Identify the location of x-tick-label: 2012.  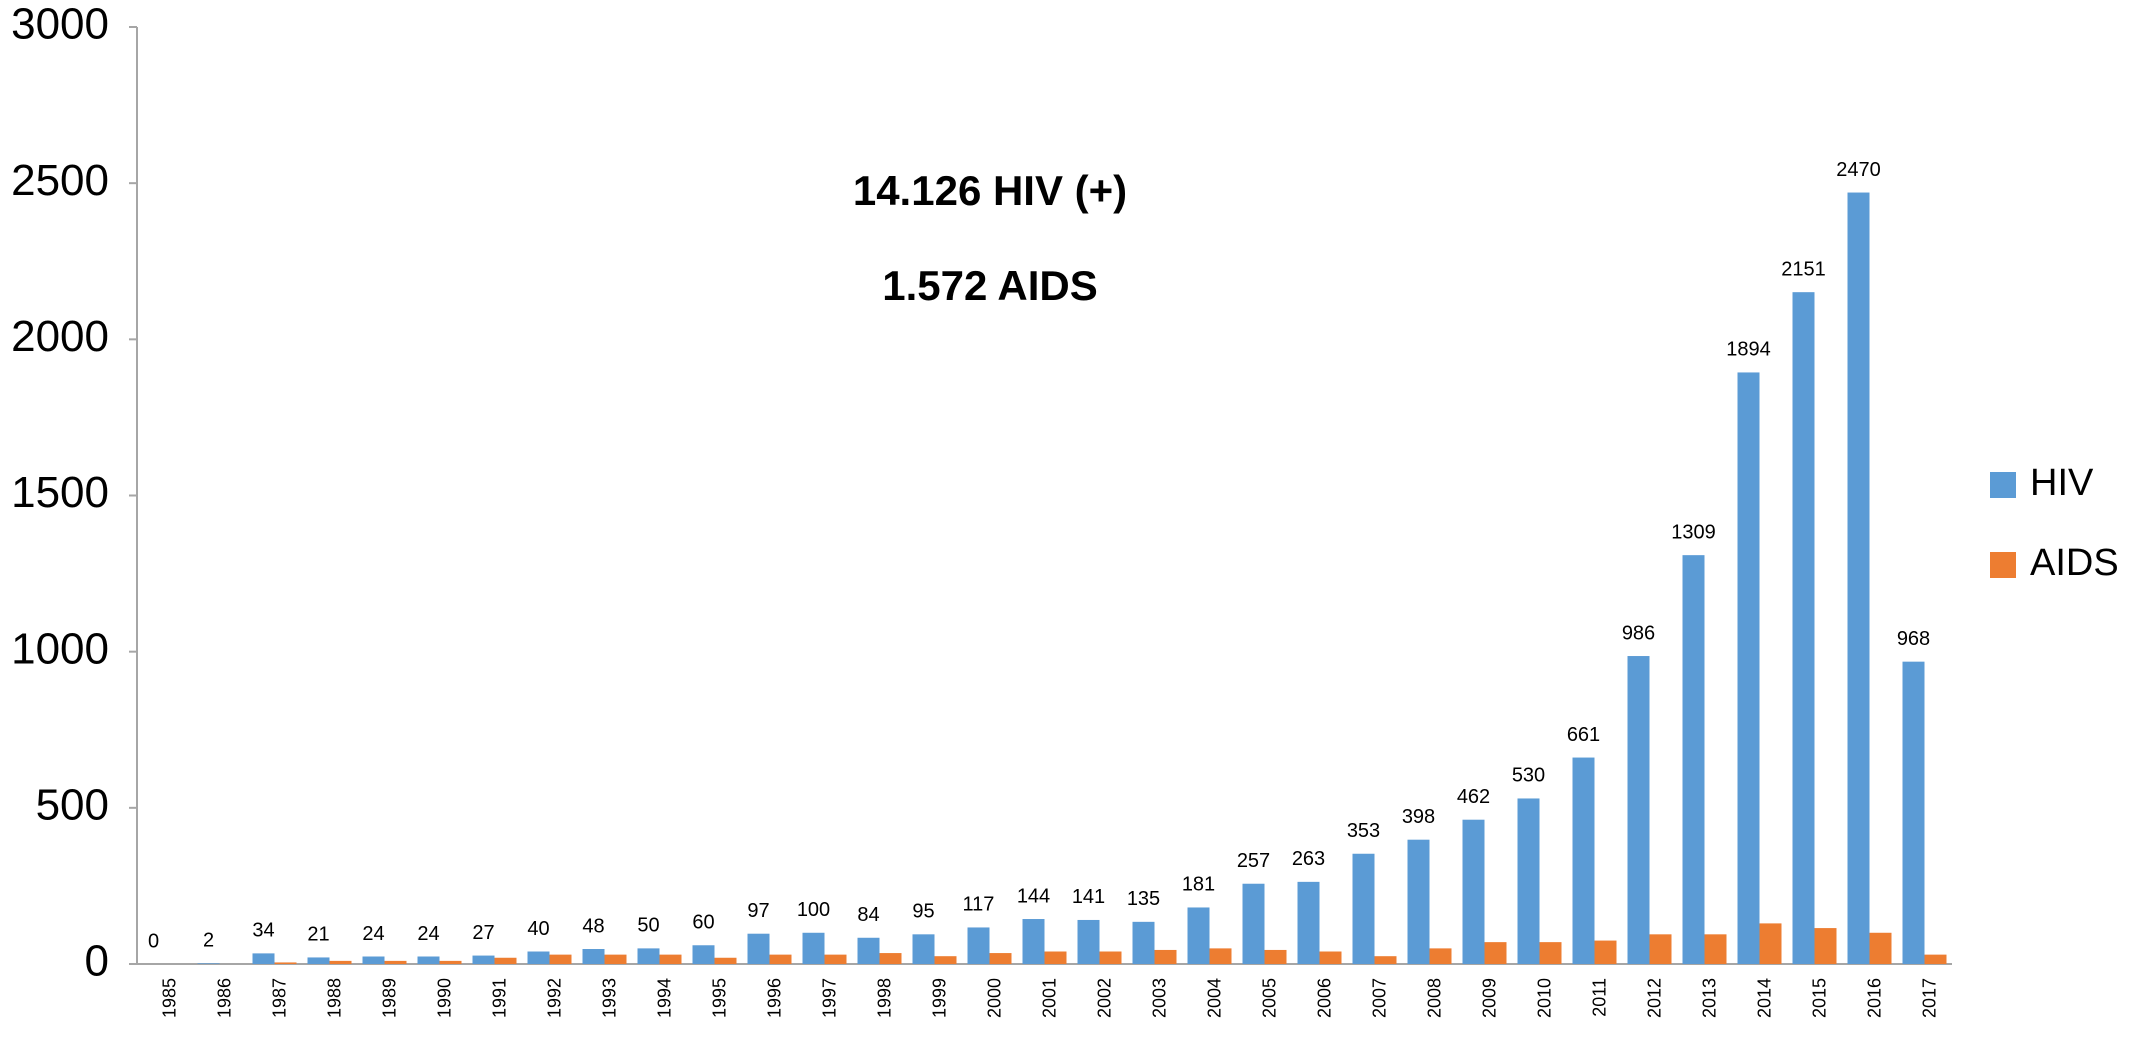
(1654, 998).